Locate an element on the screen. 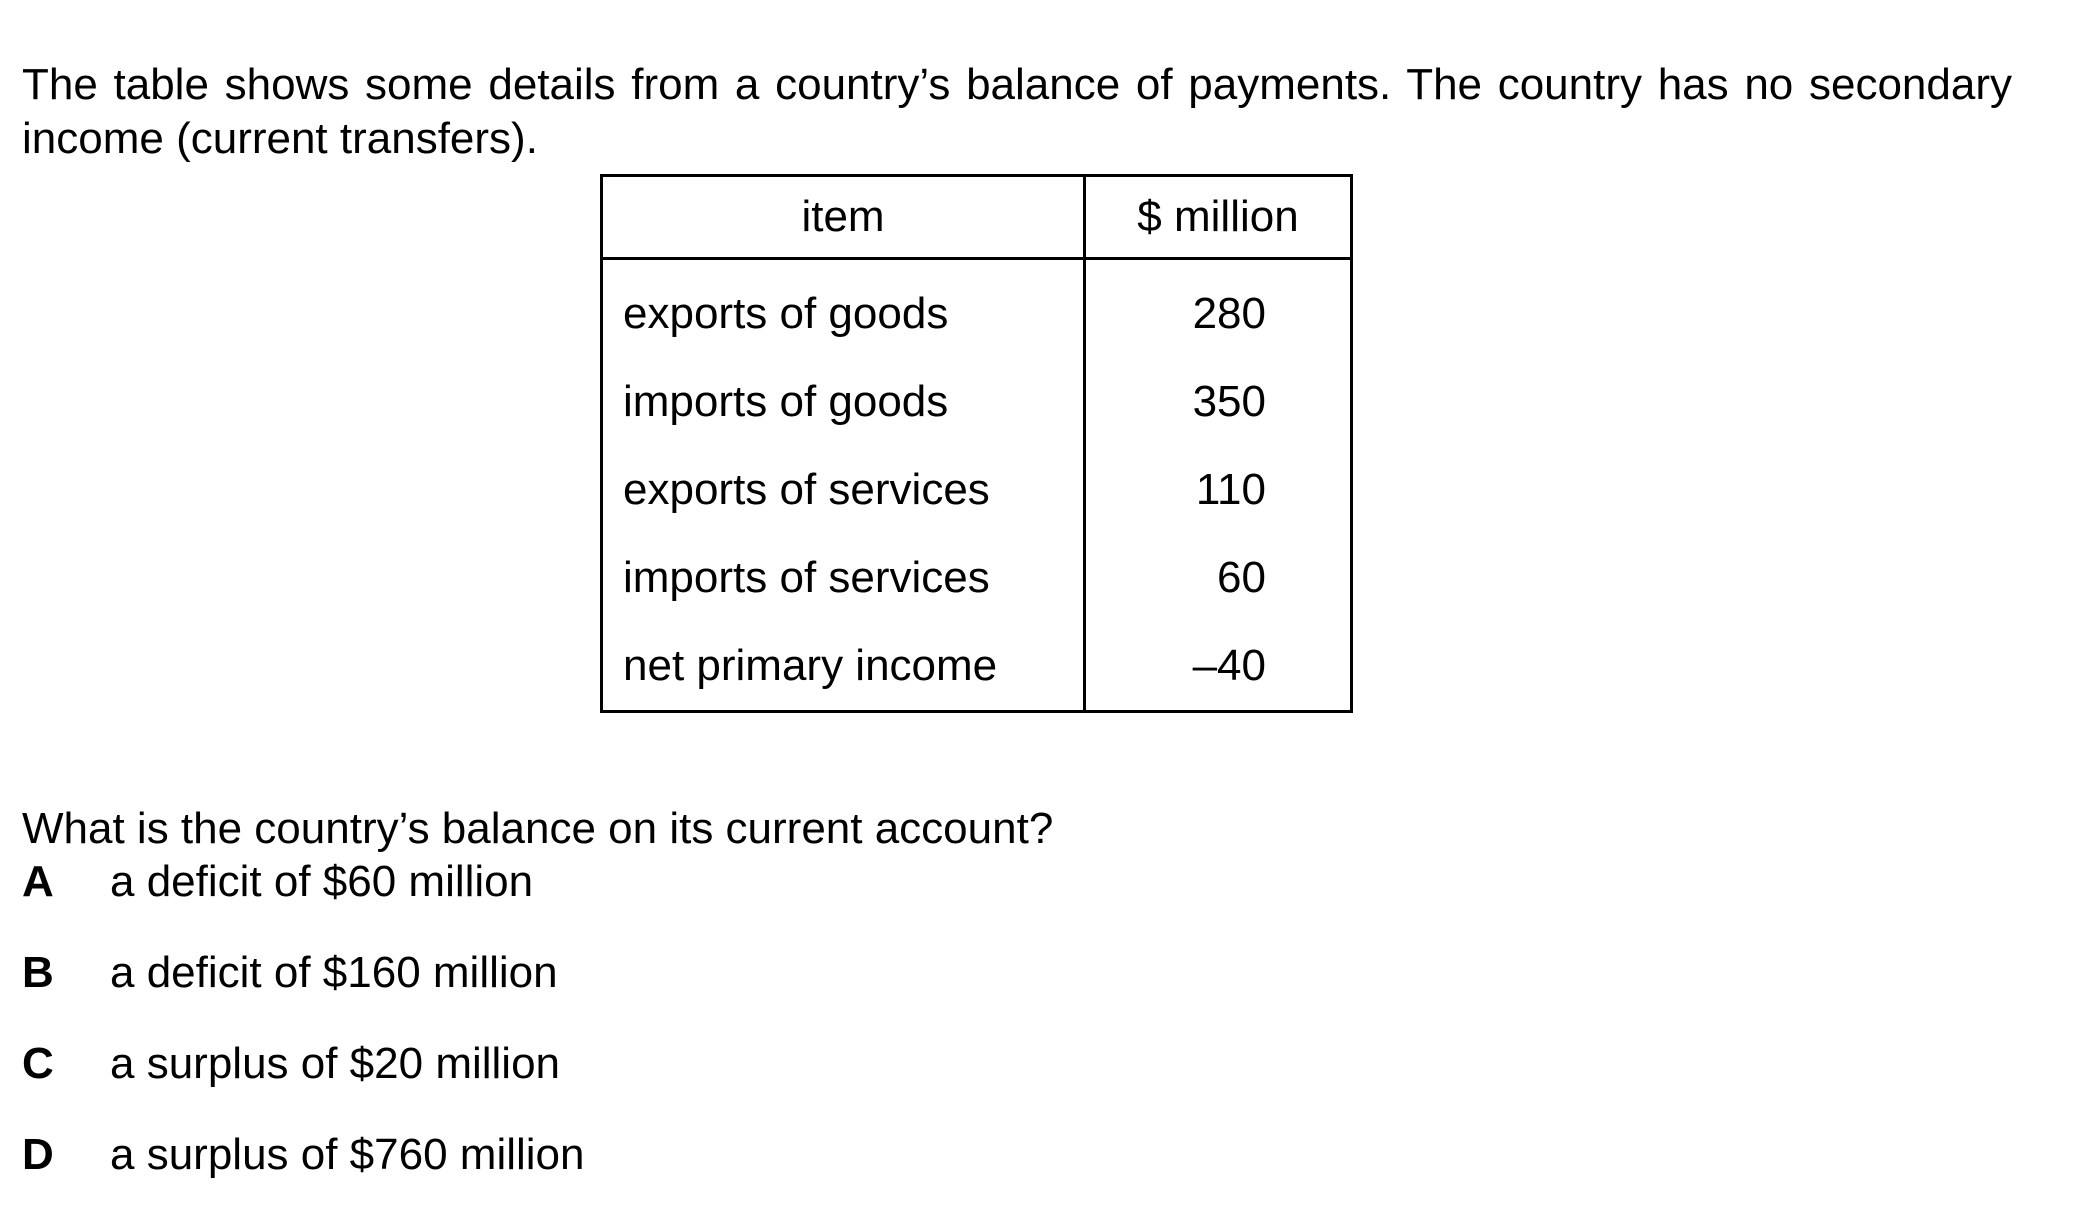 The image size is (2099, 1219). row-item: net primary income is located at coordinates (843, 667).